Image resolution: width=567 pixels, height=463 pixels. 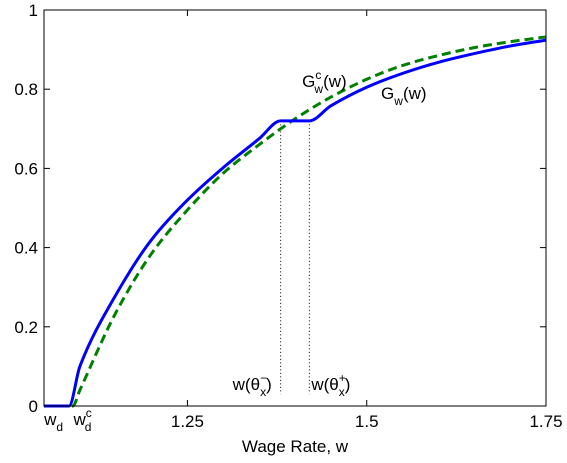 I want to click on x-tick-label: 1.75, so click(x=545, y=421).